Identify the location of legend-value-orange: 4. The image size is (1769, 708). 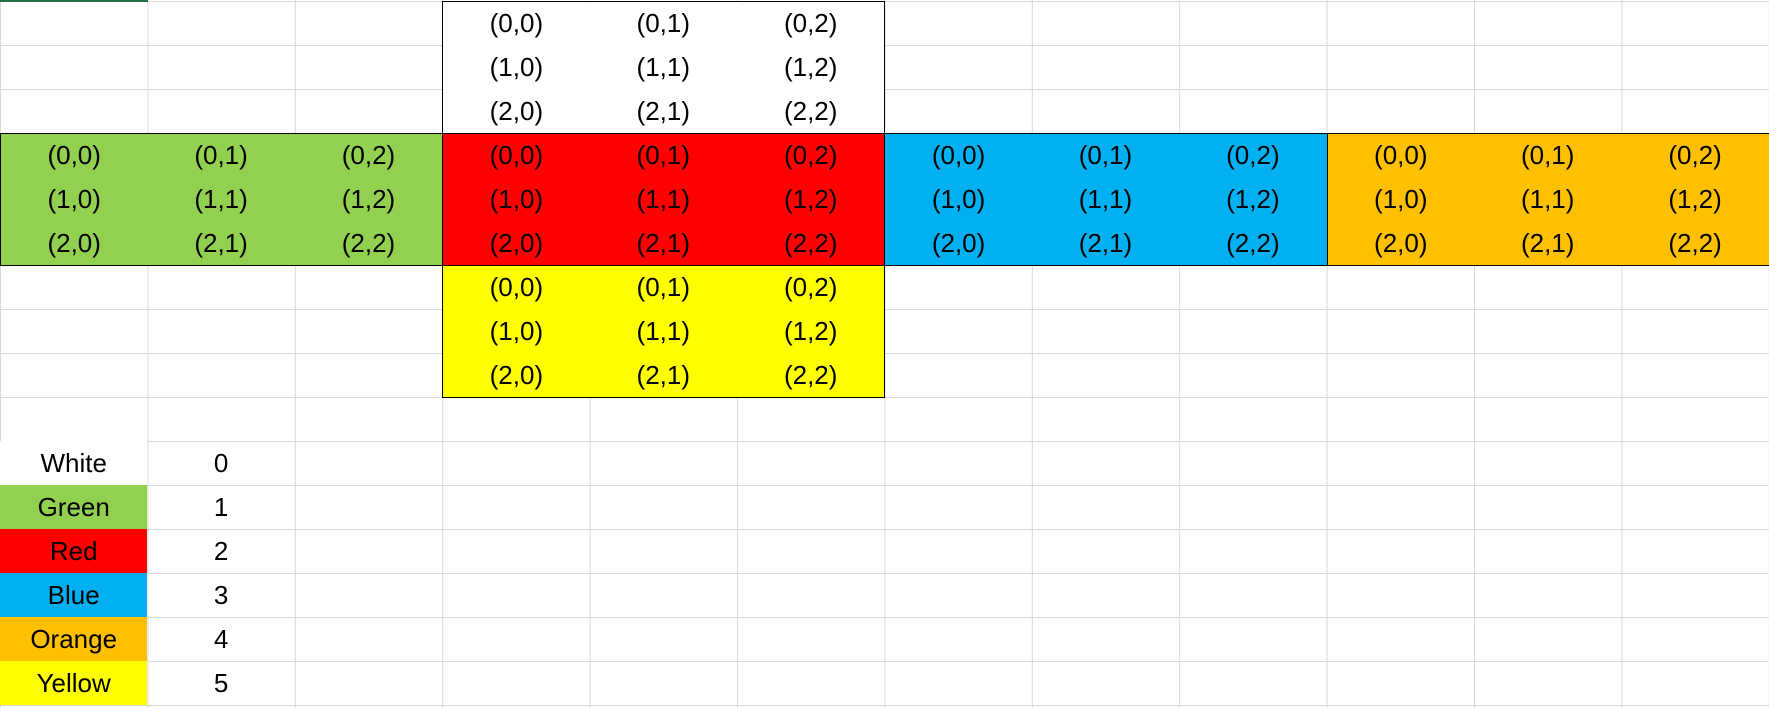
(221, 638).